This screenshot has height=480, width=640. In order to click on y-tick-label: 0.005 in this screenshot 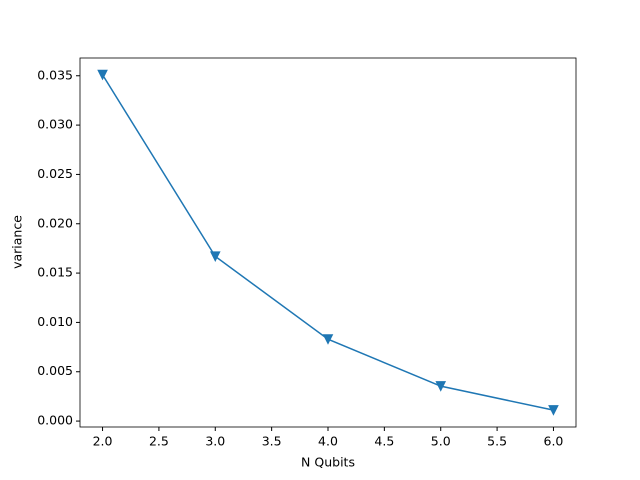, I will do `click(55, 370)`.